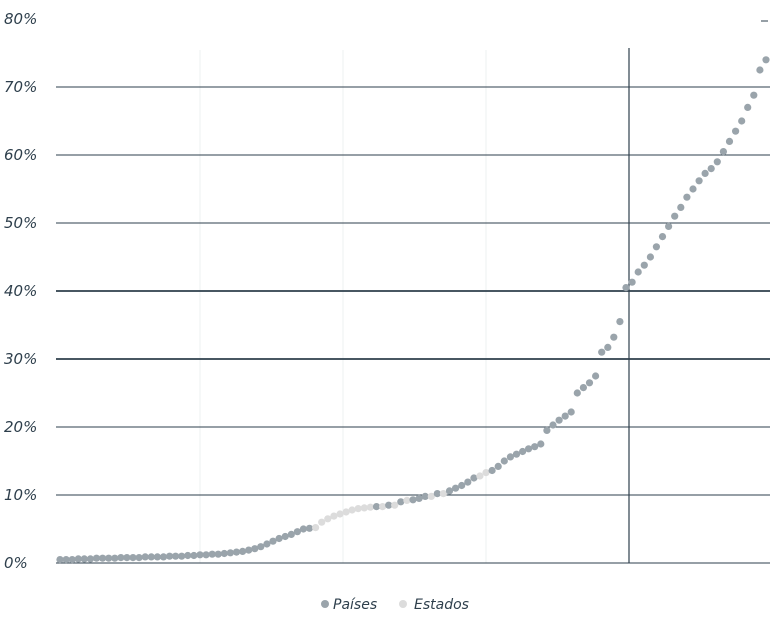 The width and height of the screenshot is (770, 618). What do you see at coordinates (20, 427) in the screenshot?
I see `y-tick-label: 20%` at bounding box center [20, 427].